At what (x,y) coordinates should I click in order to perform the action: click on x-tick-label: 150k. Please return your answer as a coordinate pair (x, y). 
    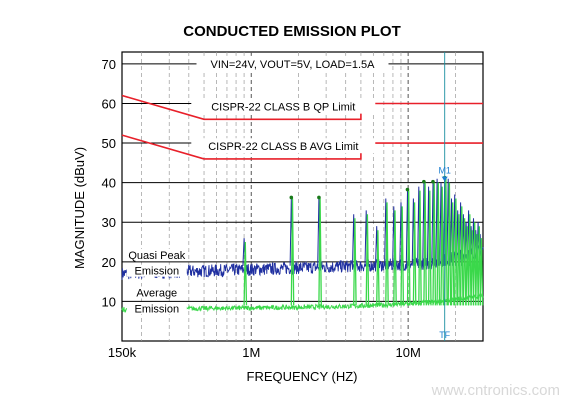
    Looking at the image, I should click on (122, 352).